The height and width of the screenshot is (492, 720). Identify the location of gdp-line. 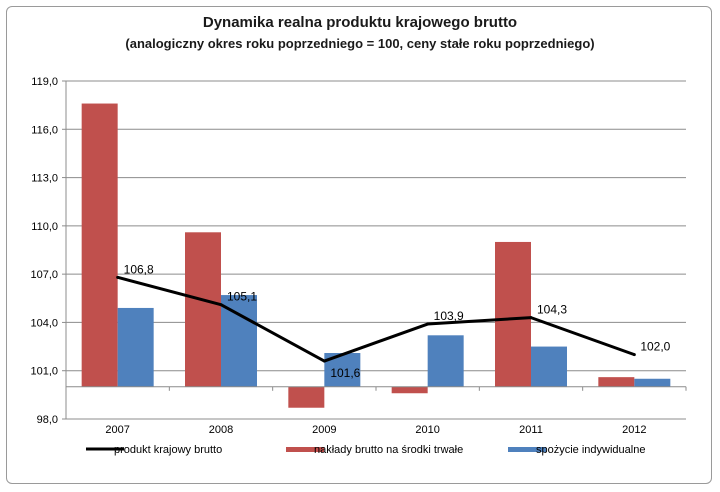
(376, 319).